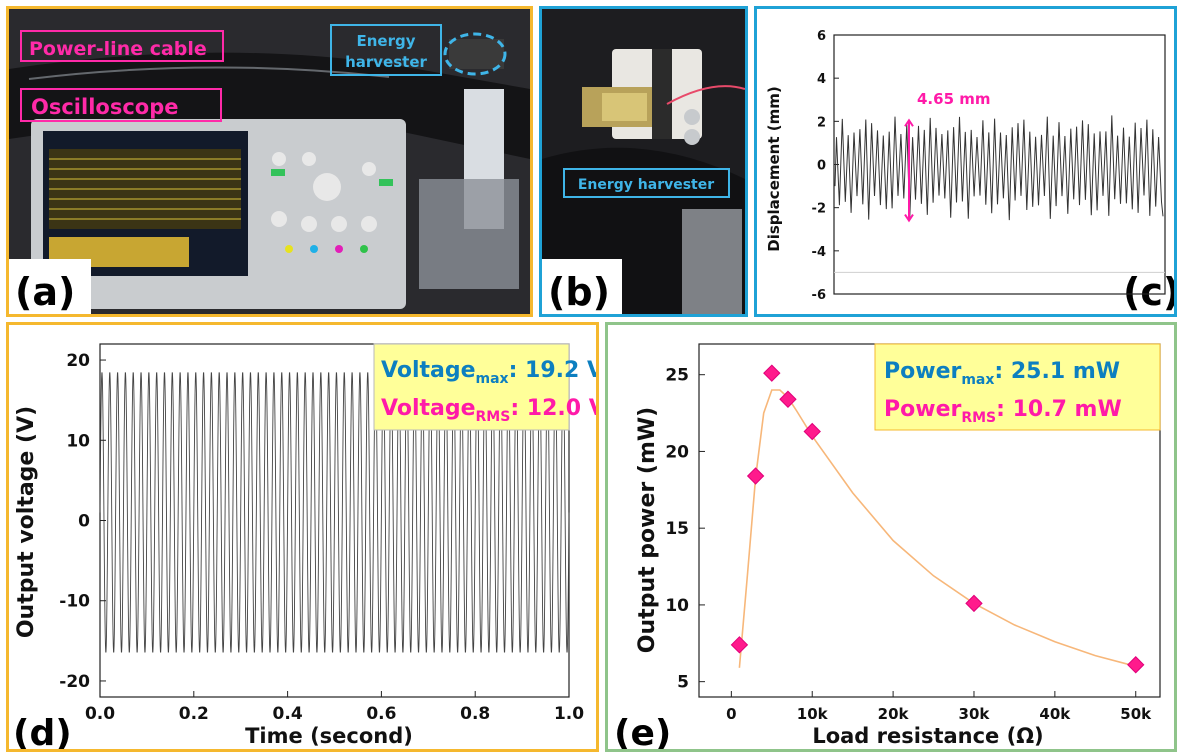 This screenshot has width=1181, height=756. I want to click on chart-d-x-tick-label: 0.8, so click(475, 714).